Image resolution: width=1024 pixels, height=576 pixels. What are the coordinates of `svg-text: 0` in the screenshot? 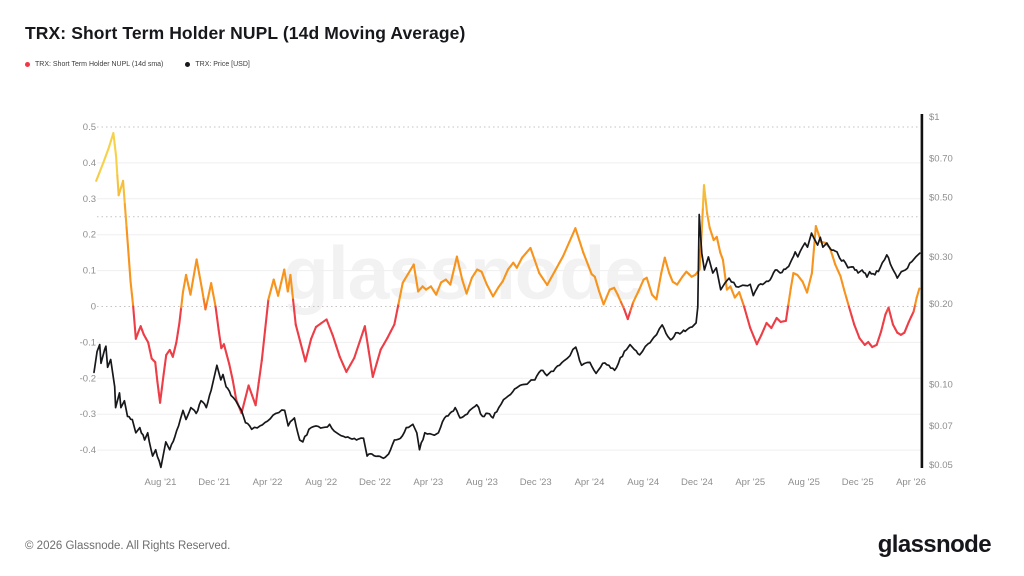 It's located at (93, 307).